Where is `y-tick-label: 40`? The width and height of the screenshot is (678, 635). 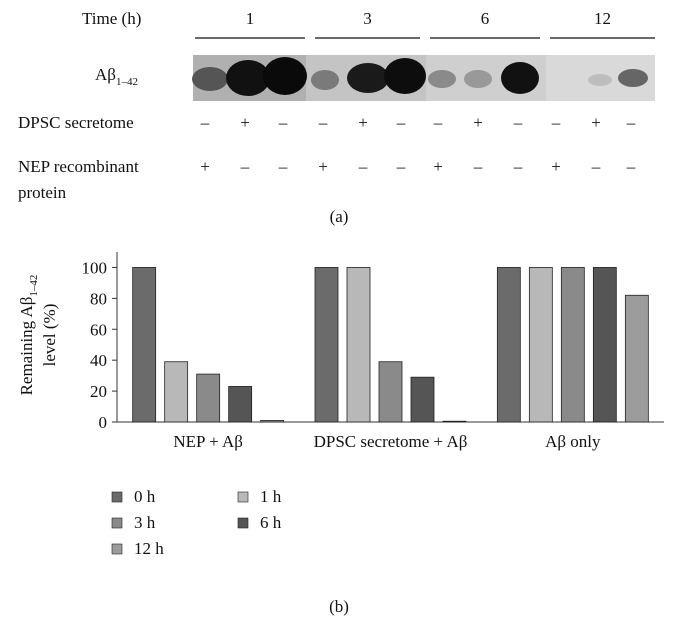 y-tick-label: 40 is located at coordinates (98, 360).